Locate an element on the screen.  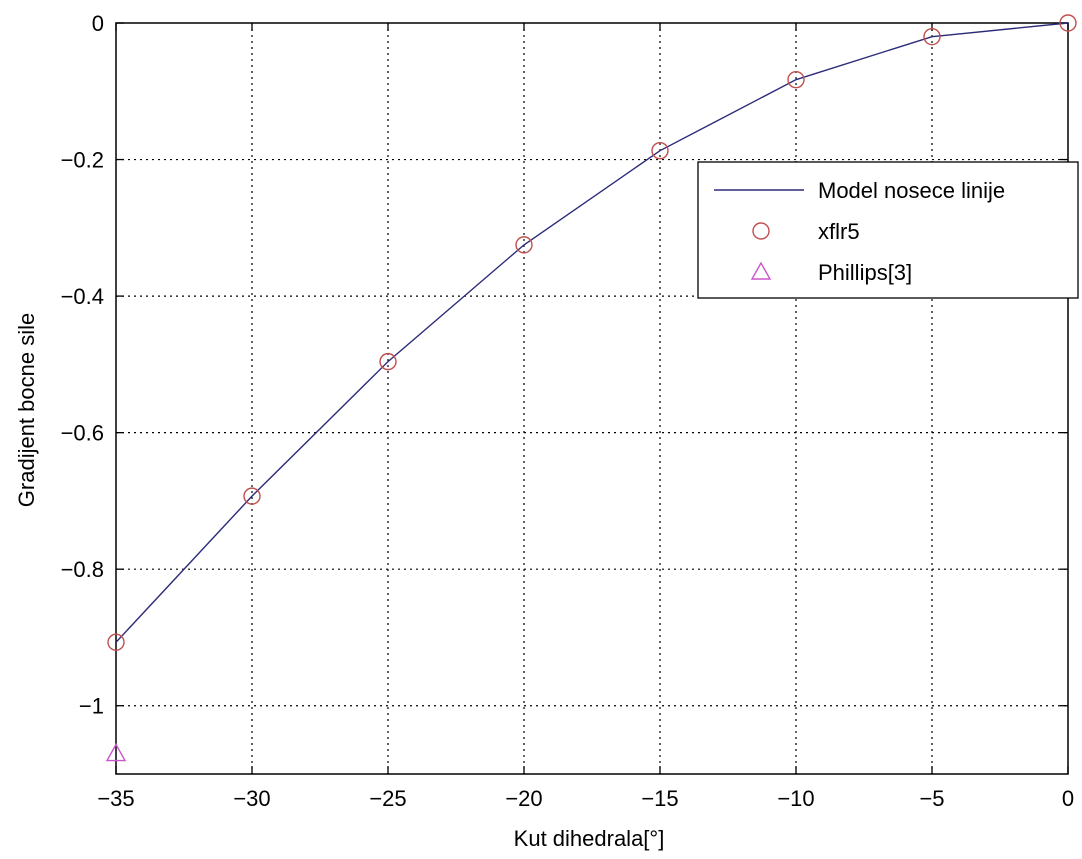
y-tick-label: −1 is located at coordinates (91, 706).